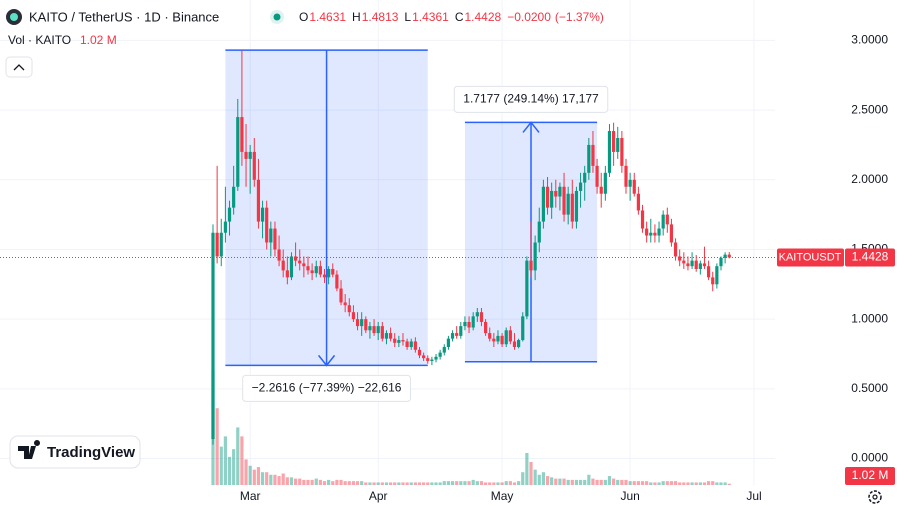 The image size is (898, 506). Describe the element at coordinates (869, 388) in the screenshot. I see `y-tick-label: 0.5000` at that location.